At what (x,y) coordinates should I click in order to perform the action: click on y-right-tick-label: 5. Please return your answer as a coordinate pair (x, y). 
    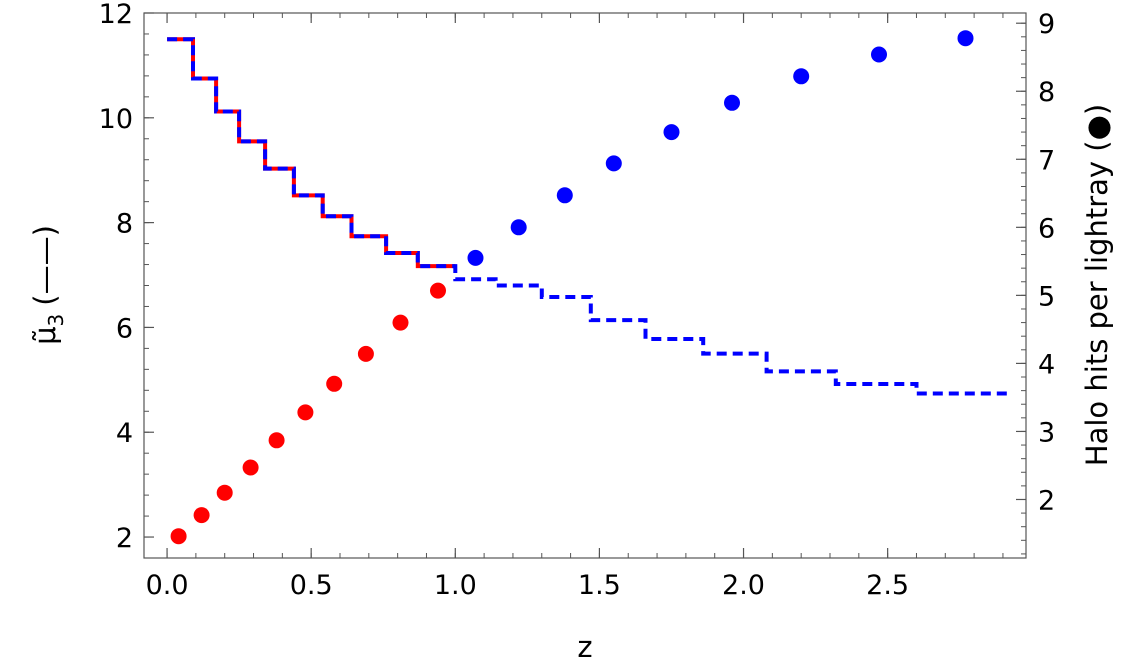
    Looking at the image, I should click on (1046, 296).